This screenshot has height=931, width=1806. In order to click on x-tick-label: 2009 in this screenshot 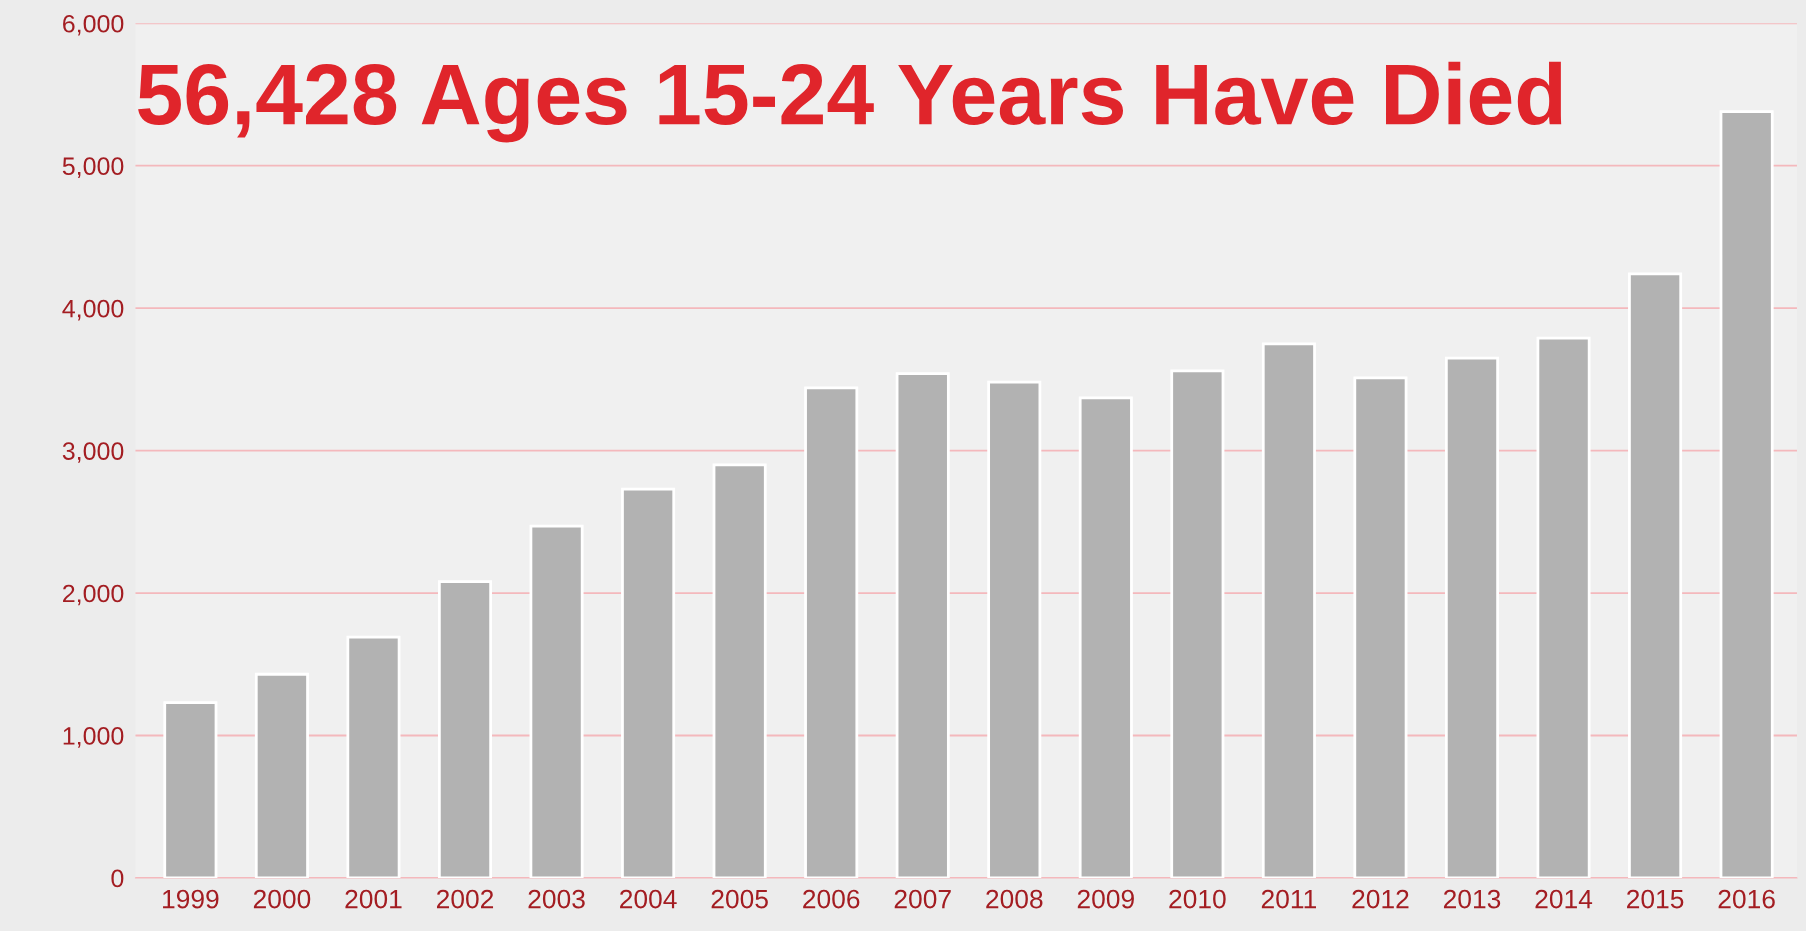, I will do `click(1105, 899)`.